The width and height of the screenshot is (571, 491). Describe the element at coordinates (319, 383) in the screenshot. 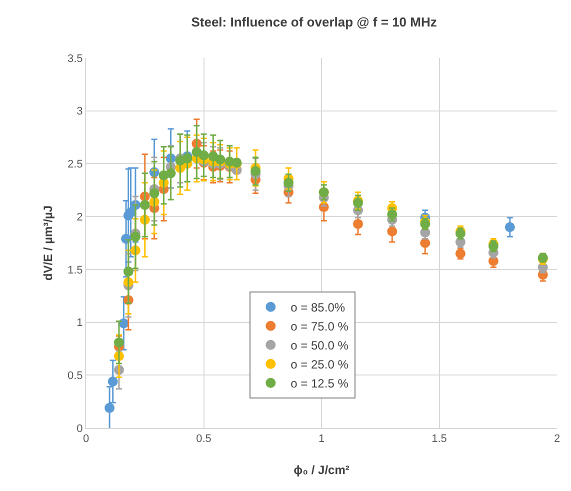

I see `legend-label: o = 12.5 %` at that location.